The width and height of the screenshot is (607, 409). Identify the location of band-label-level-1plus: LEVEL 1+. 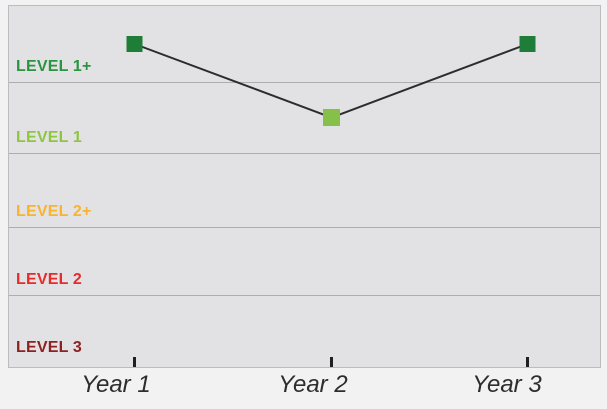
(54, 66).